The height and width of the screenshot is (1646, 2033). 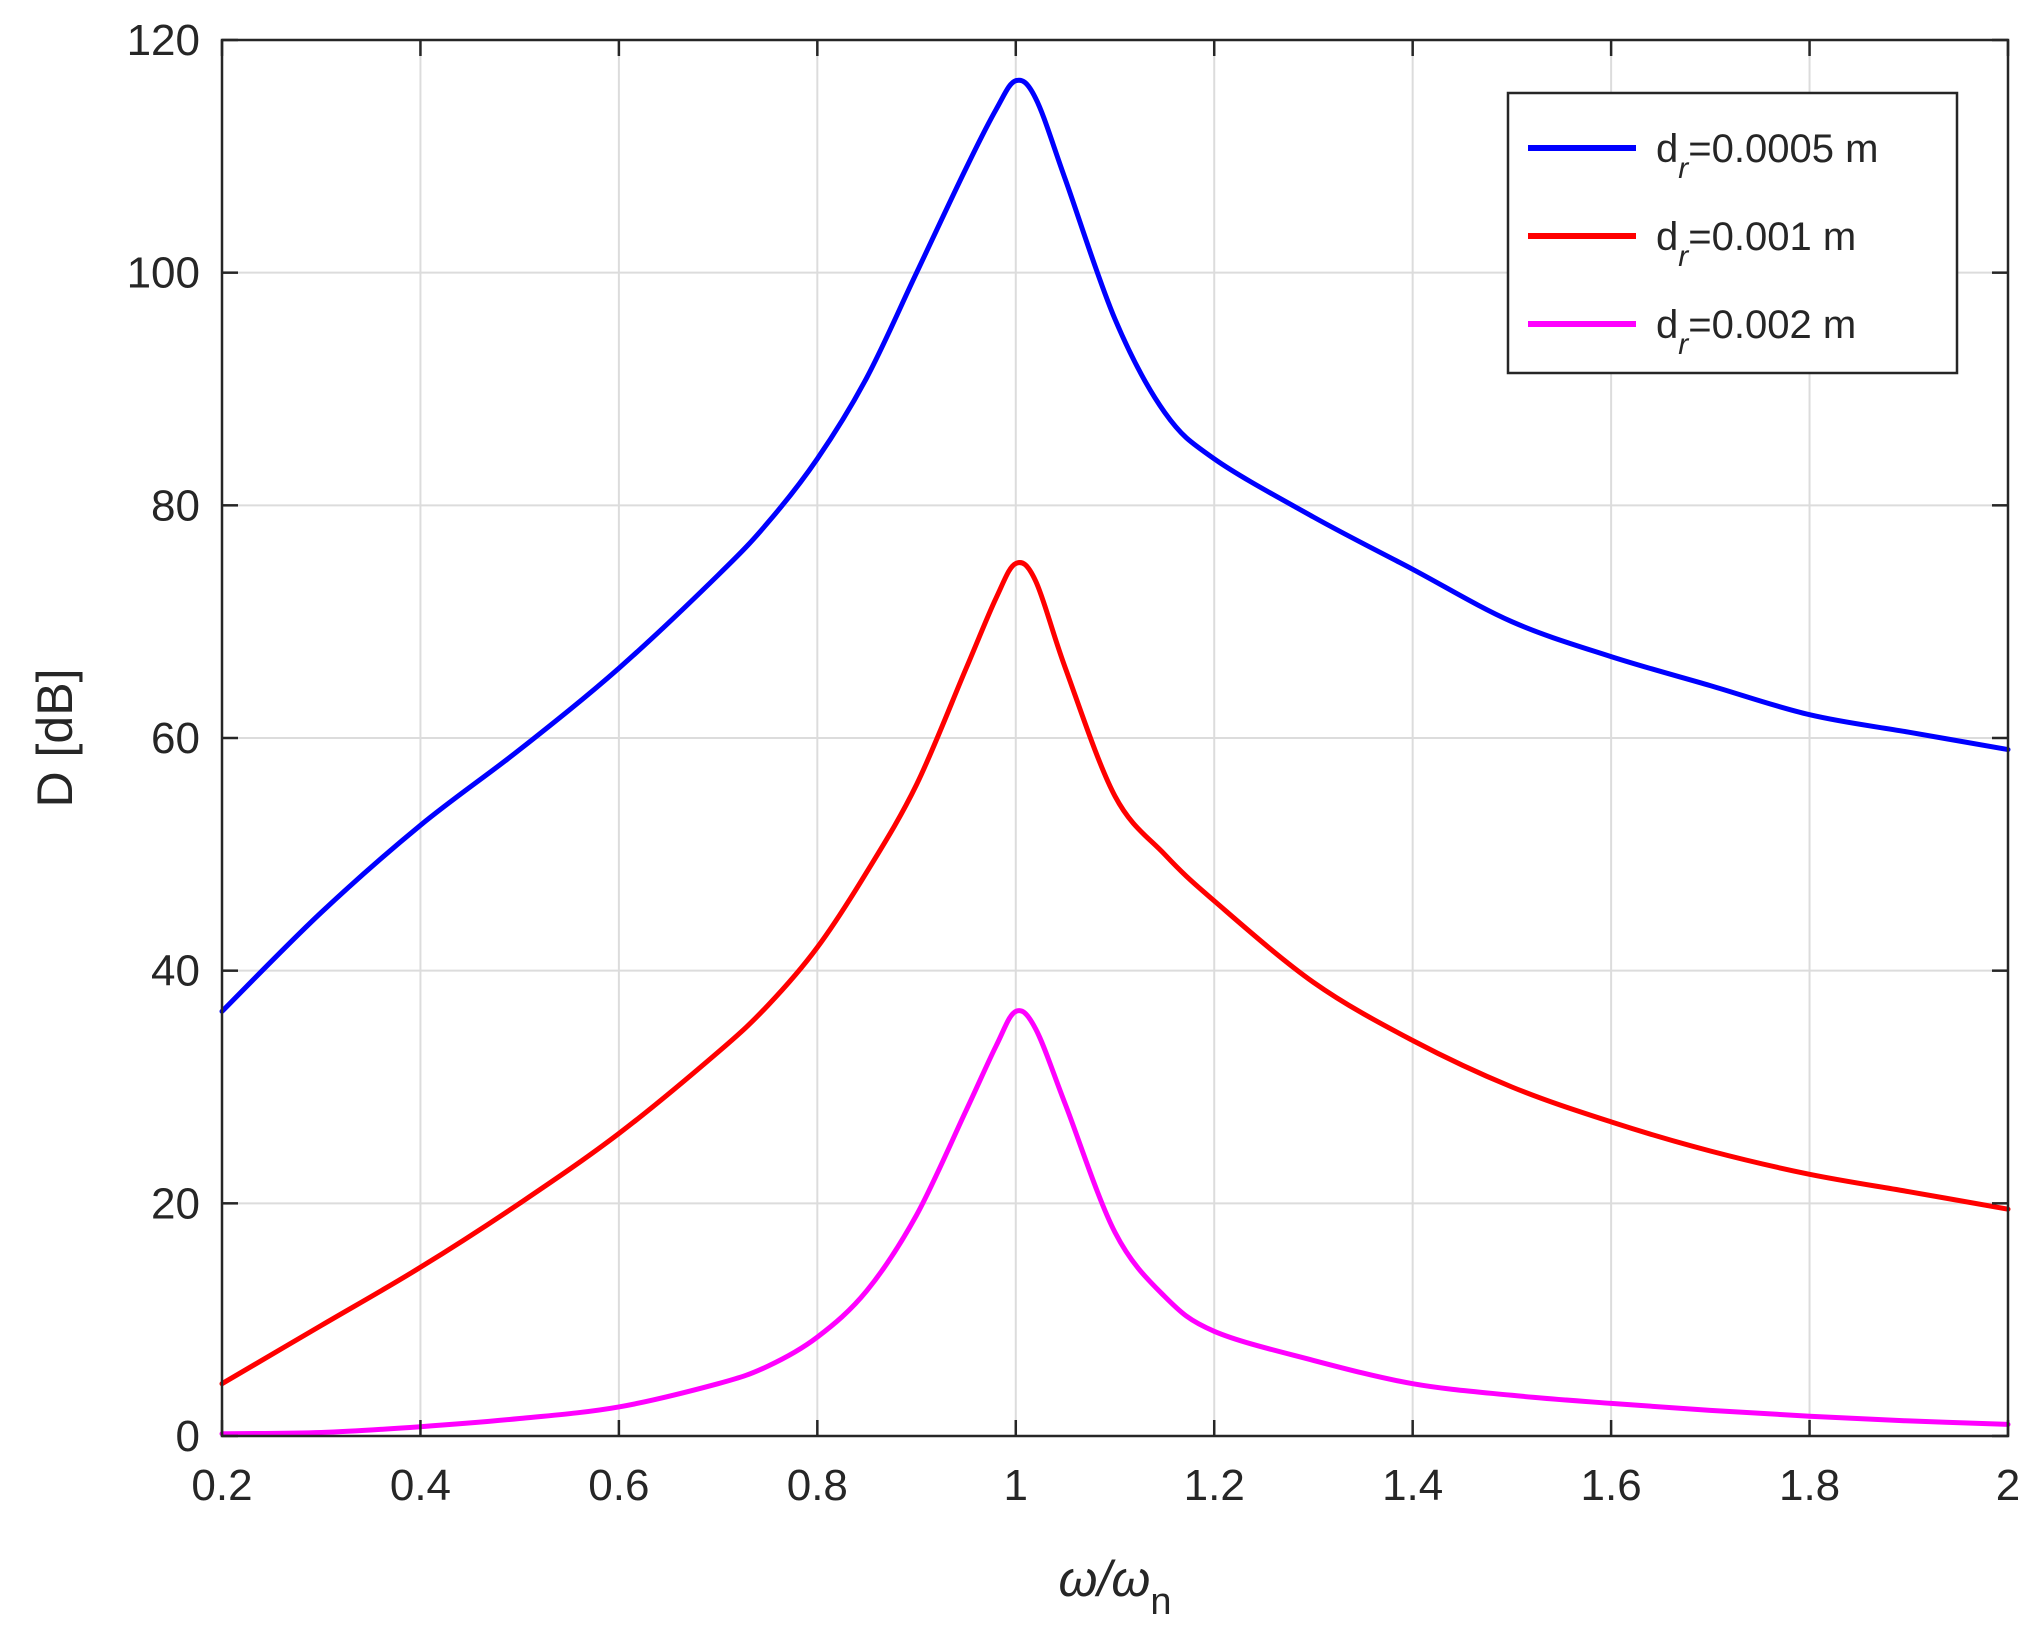 I want to click on y-axis-title: D [dB], so click(x=55, y=738).